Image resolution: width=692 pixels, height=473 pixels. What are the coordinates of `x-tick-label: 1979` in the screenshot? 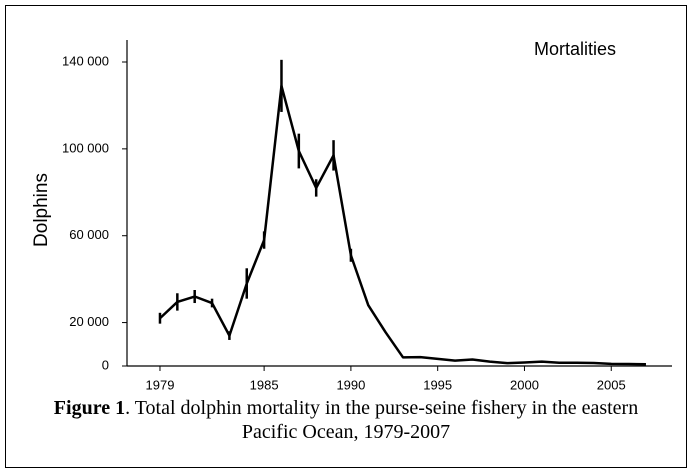 It's located at (160, 384).